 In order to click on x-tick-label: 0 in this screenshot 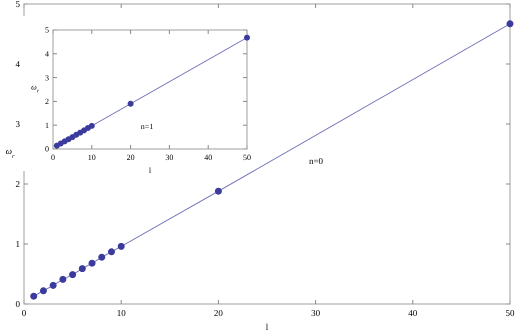, I will do `click(53, 157)`.